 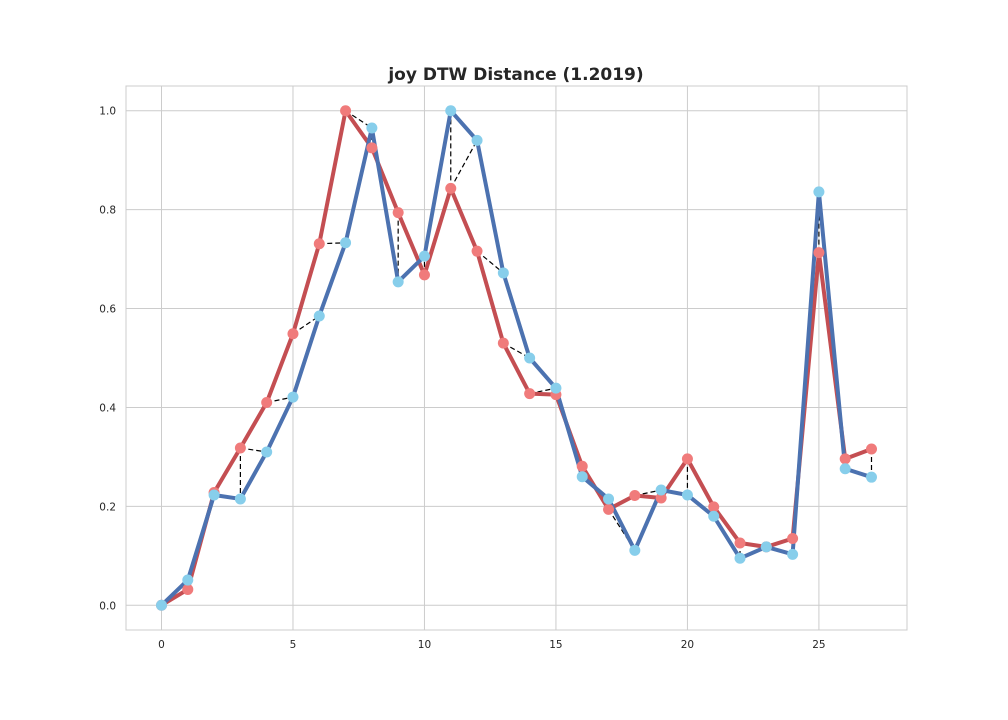 What do you see at coordinates (107, 408) in the screenshot?
I see `y-tick-label: 0.4` at bounding box center [107, 408].